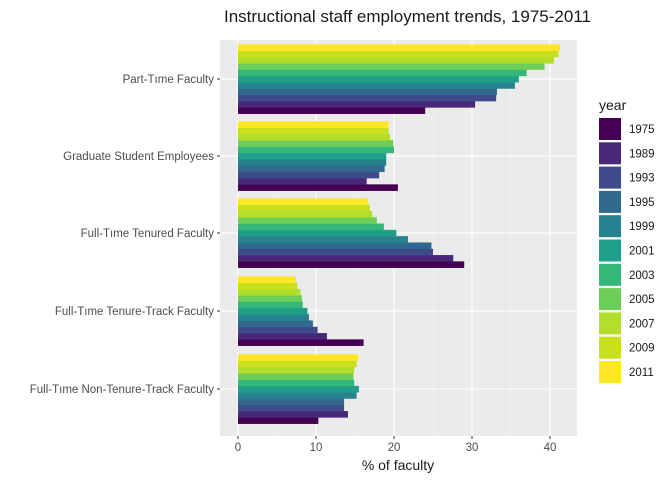 The height and width of the screenshot is (480, 672). What do you see at coordinates (642, 179) in the screenshot?
I see `legend-label: 1993` at bounding box center [642, 179].